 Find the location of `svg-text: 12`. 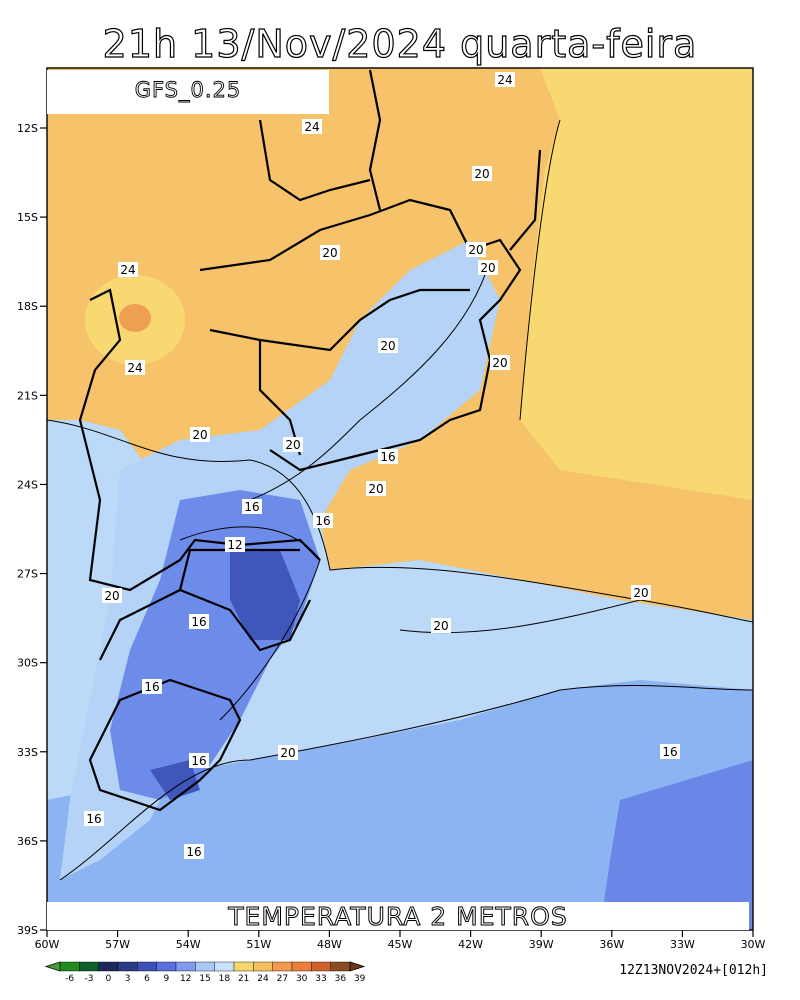

svg-text: 12 is located at coordinates (234, 545).